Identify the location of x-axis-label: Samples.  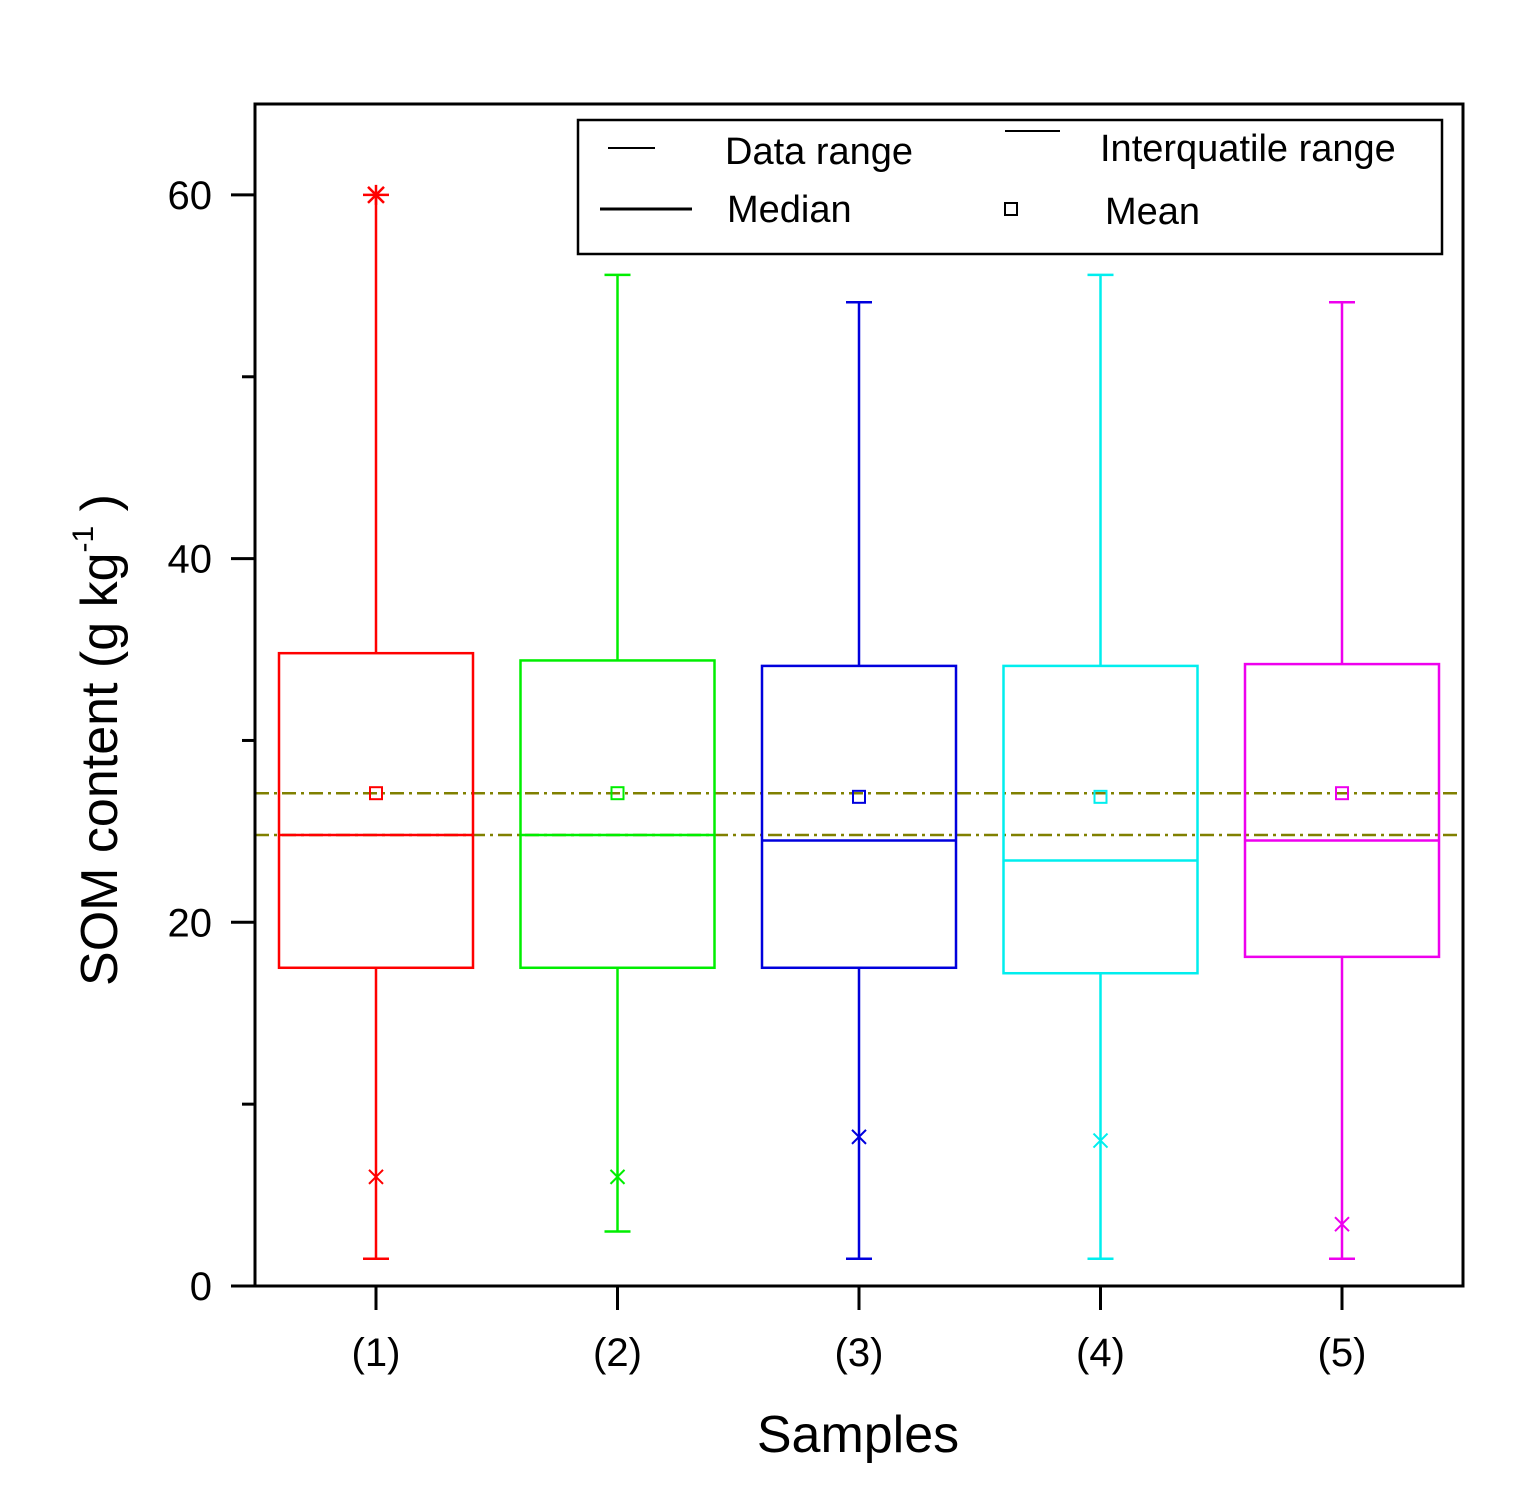
(858, 1435).